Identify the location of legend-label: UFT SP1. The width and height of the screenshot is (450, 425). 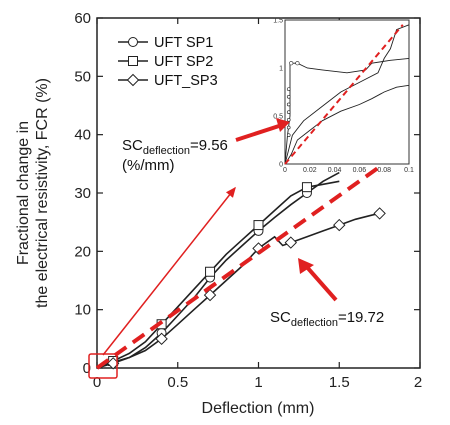
(183, 43).